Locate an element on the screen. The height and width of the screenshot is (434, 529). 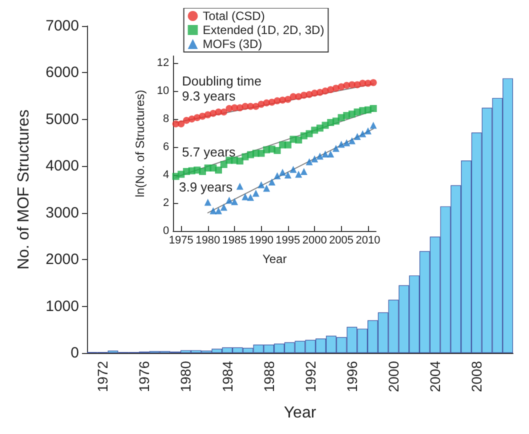
y-tick-label: 10 is located at coordinates (163, 91).